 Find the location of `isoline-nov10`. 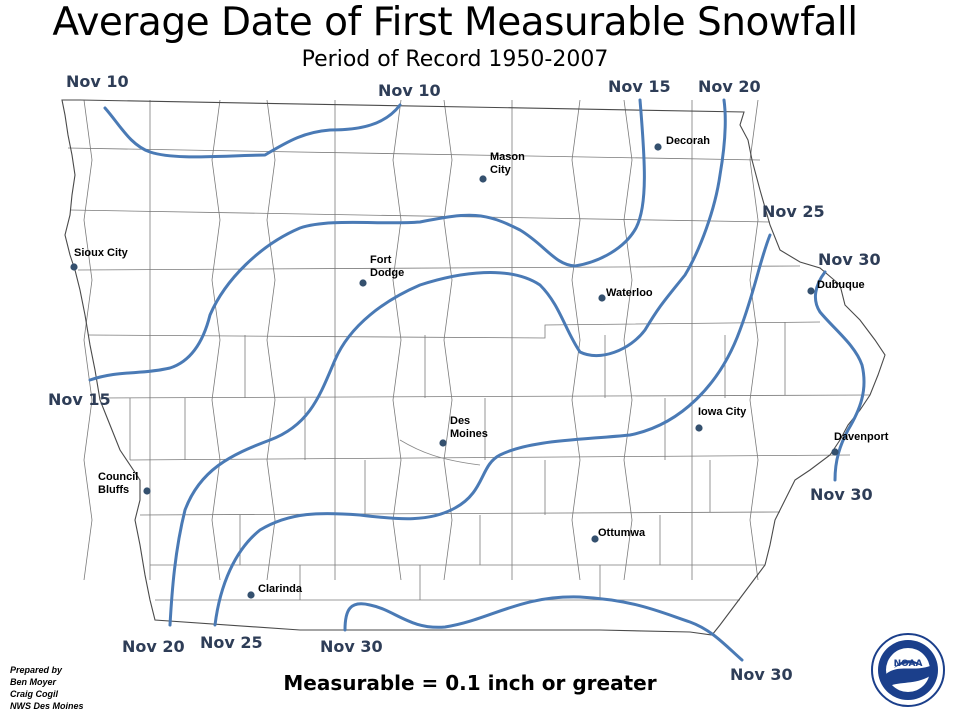

isoline-nov10 is located at coordinates (252, 131).